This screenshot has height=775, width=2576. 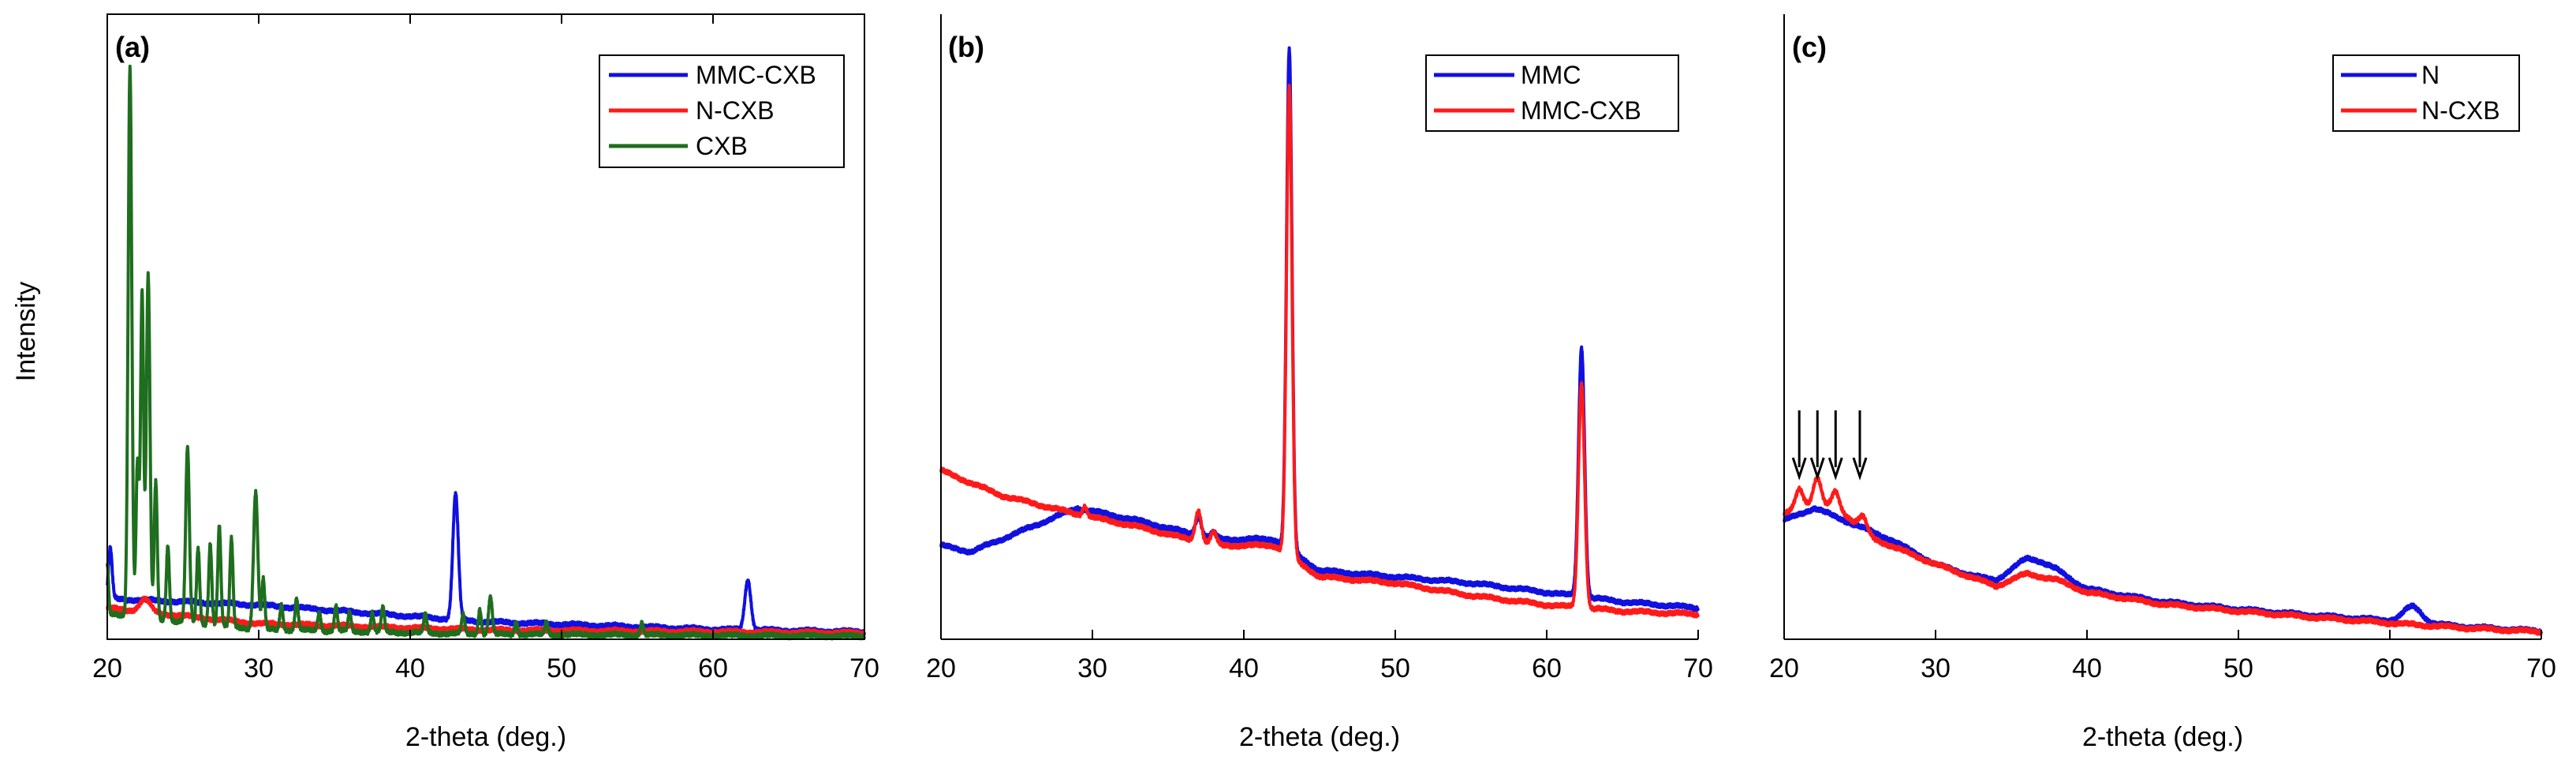 I want to click on panel-b-ticks: 20 30 40 50 60 70, so click(x=1319, y=656).